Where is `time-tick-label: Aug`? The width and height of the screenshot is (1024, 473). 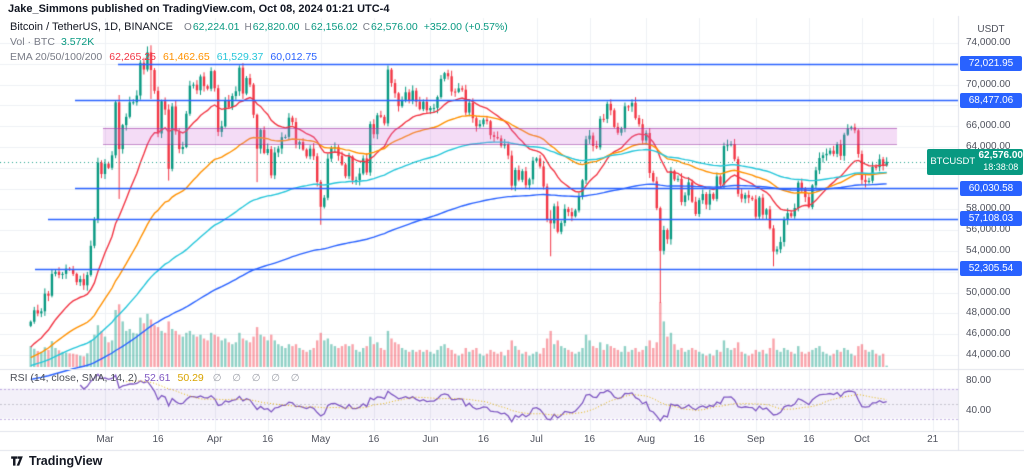
time-tick-label: Aug is located at coordinates (646, 439).